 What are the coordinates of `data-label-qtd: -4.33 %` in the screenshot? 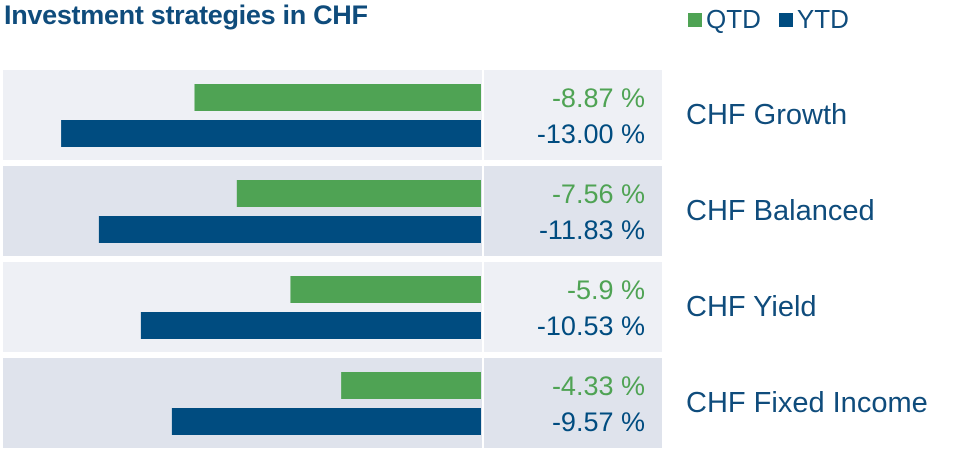 It's located at (598, 386).